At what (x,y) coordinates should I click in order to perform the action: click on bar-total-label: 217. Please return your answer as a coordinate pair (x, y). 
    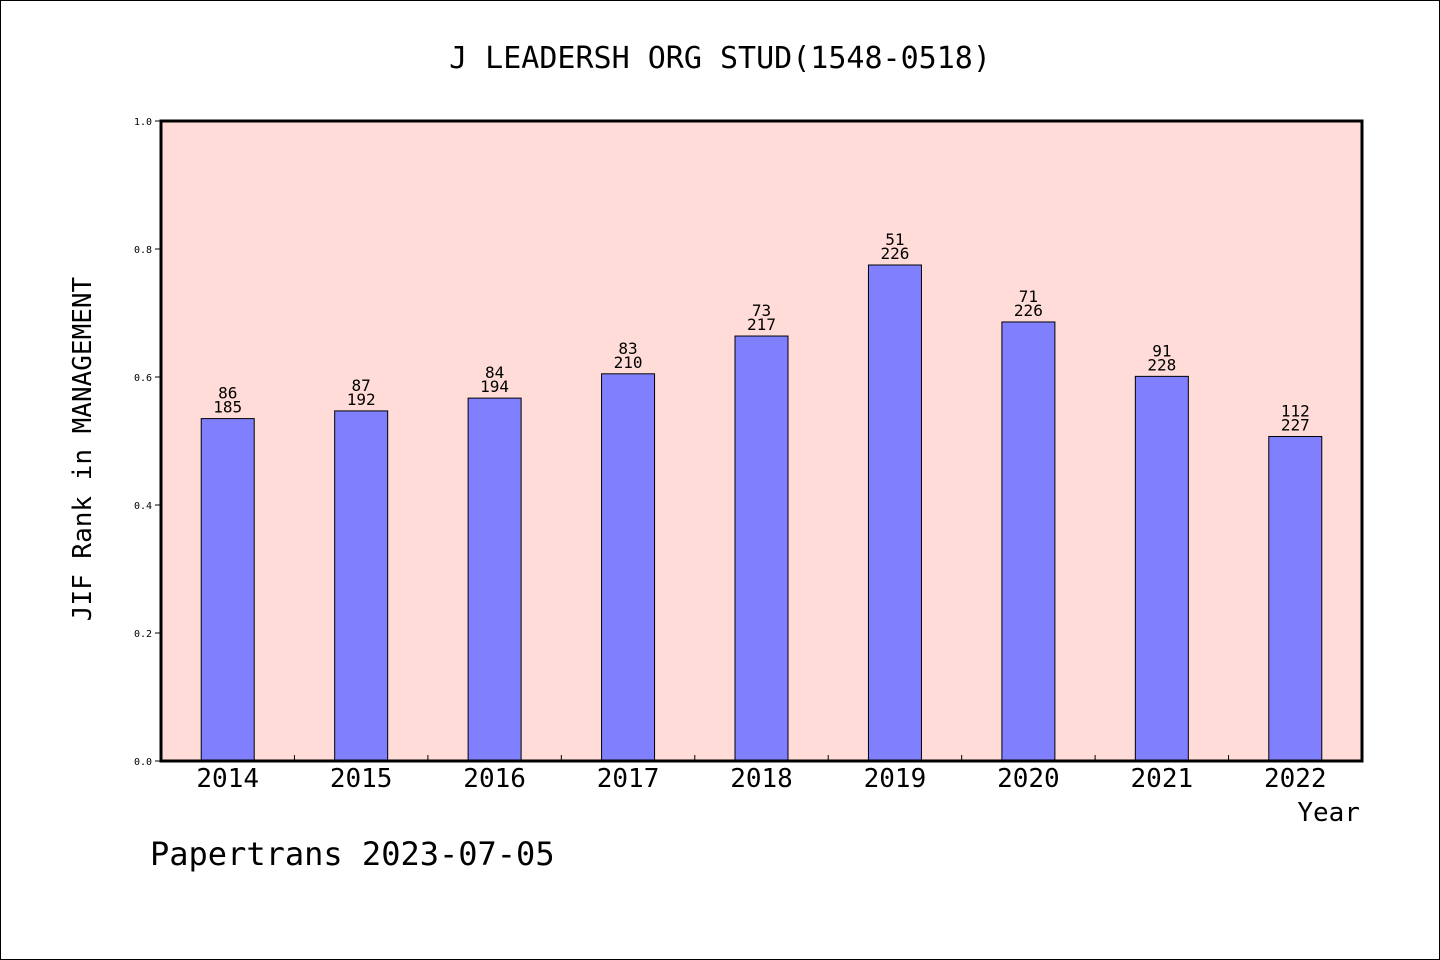
    Looking at the image, I should click on (761, 324).